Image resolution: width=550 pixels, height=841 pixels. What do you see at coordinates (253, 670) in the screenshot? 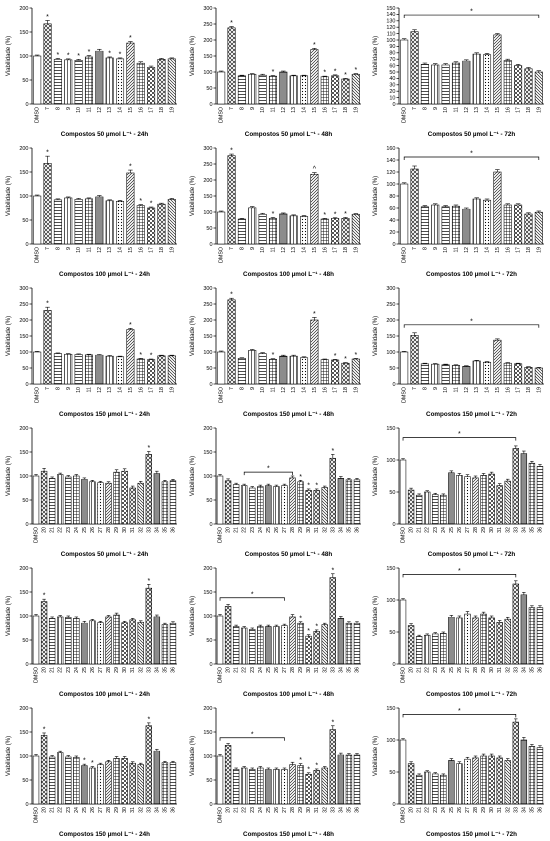
I see `x-tick-label: 23` at bounding box center [253, 670].